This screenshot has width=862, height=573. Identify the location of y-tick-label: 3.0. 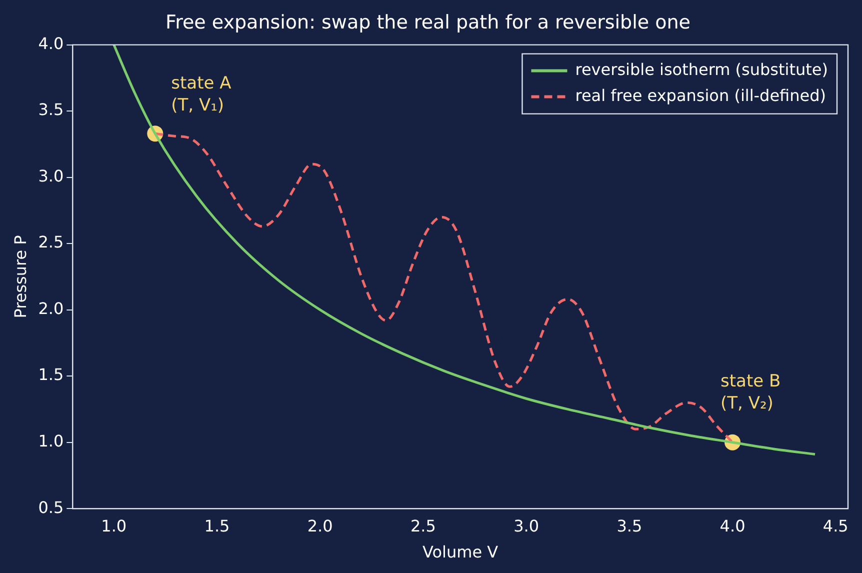
(51, 176).